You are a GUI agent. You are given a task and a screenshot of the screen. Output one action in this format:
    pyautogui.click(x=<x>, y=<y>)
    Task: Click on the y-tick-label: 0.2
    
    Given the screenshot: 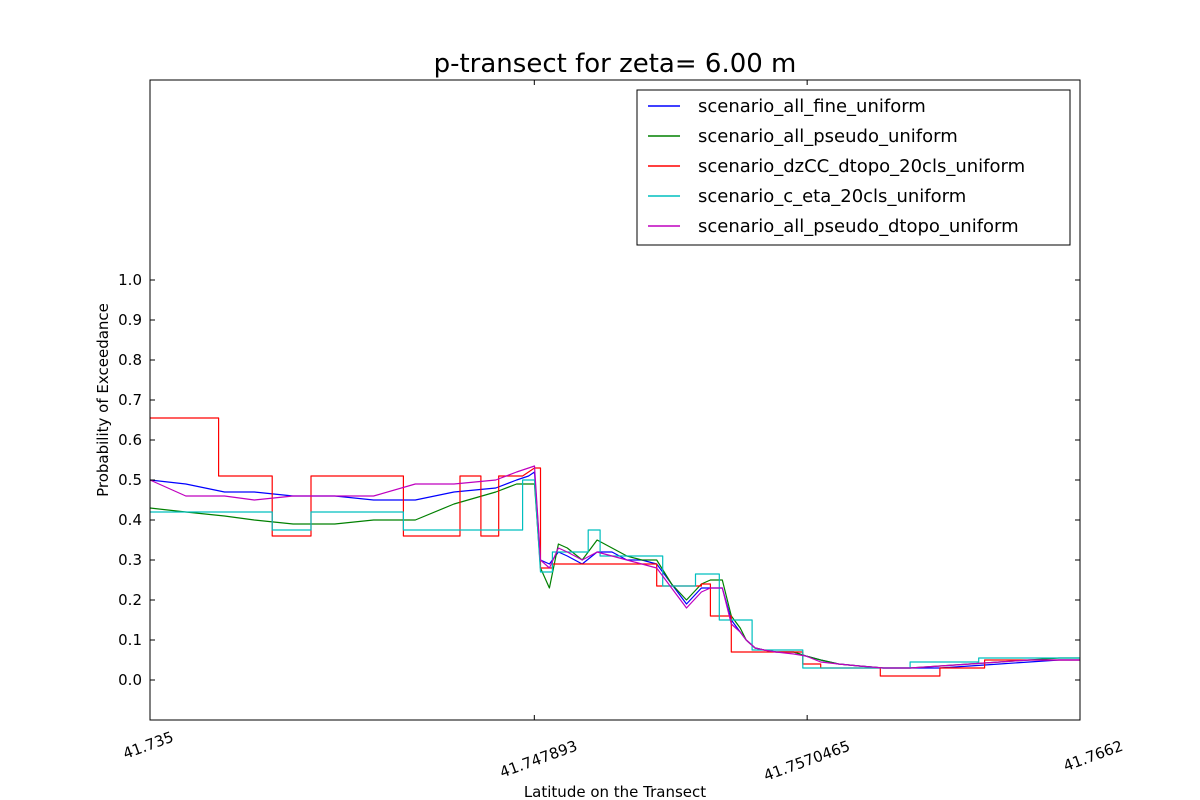 What is the action you would take?
    pyautogui.click(x=130, y=600)
    